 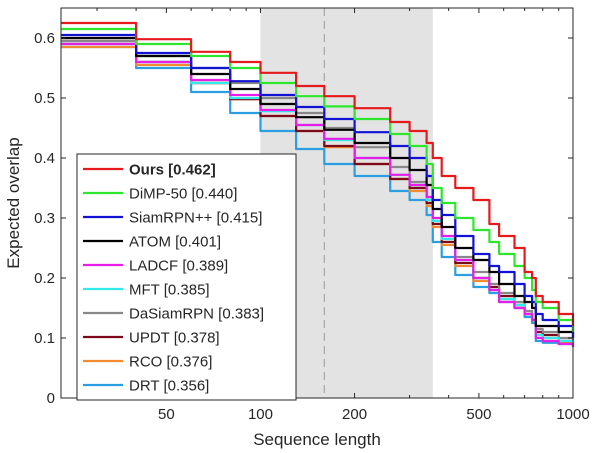 What do you see at coordinates (44, 338) in the screenshot?
I see `y-tick-label: 0.1` at bounding box center [44, 338].